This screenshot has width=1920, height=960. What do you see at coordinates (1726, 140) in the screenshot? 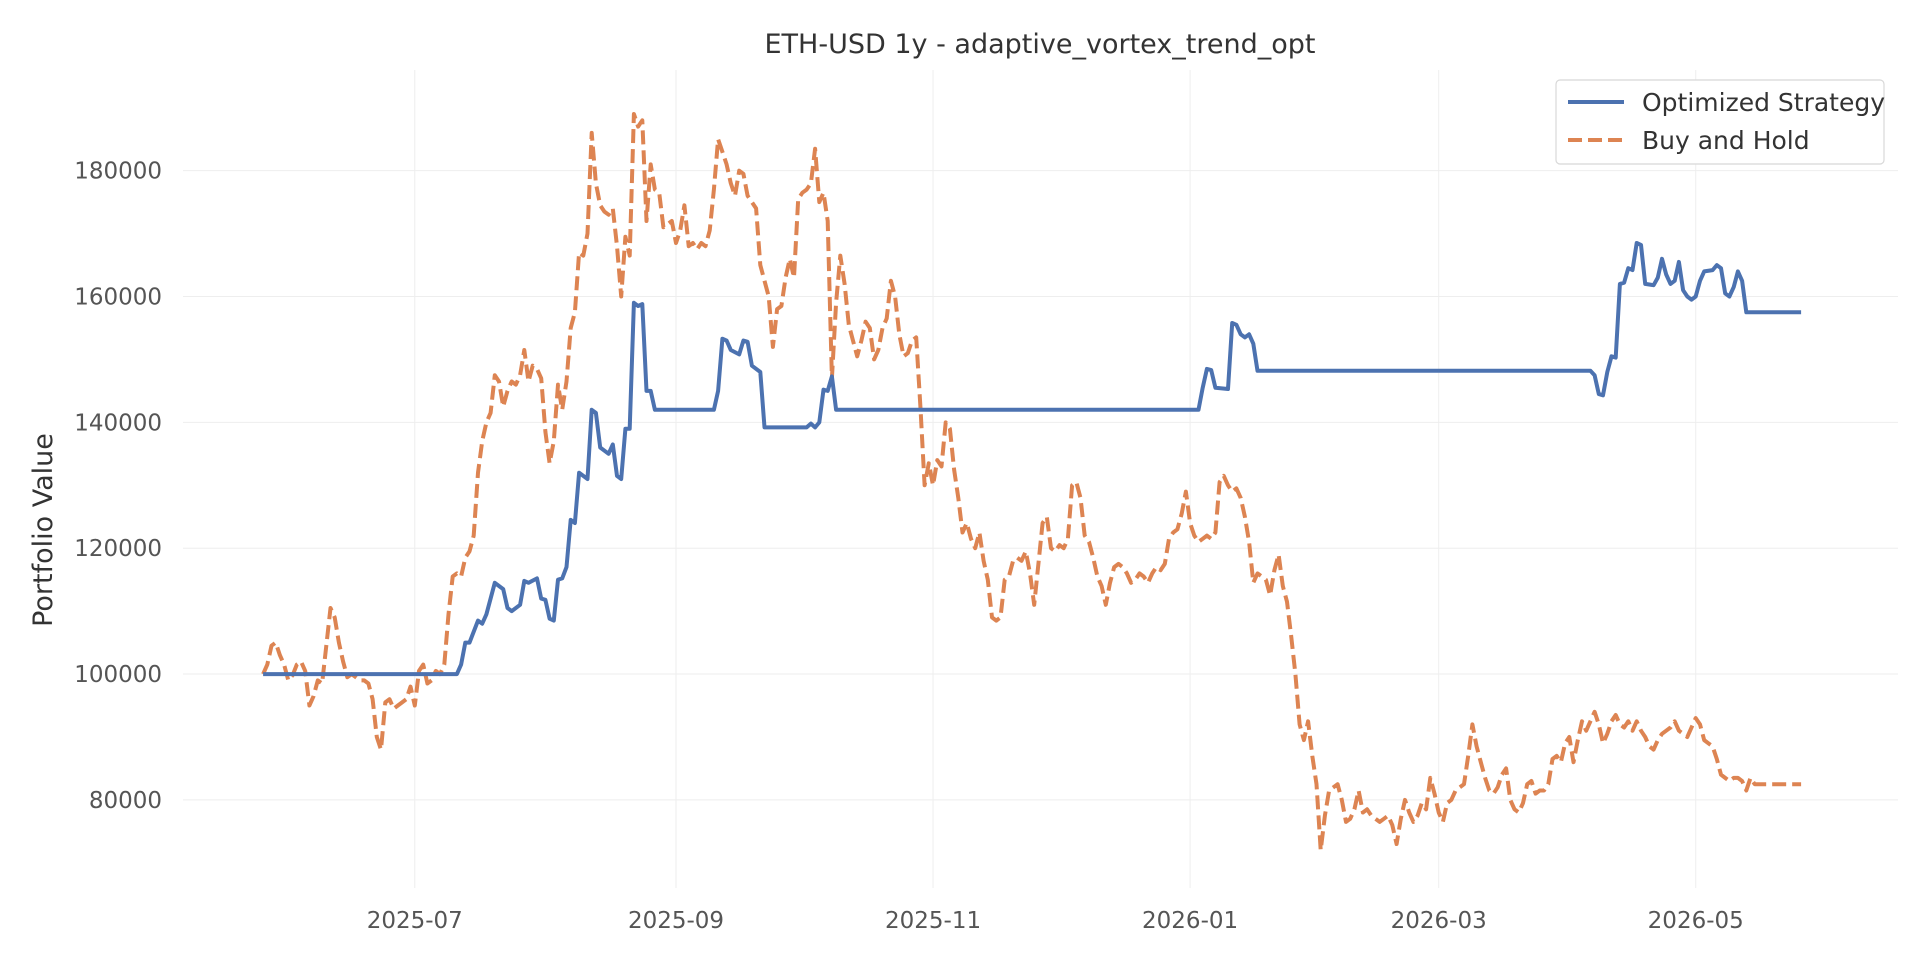
I see `legend-label-buy-and-hold: Buy and Hold` at bounding box center [1726, 140].